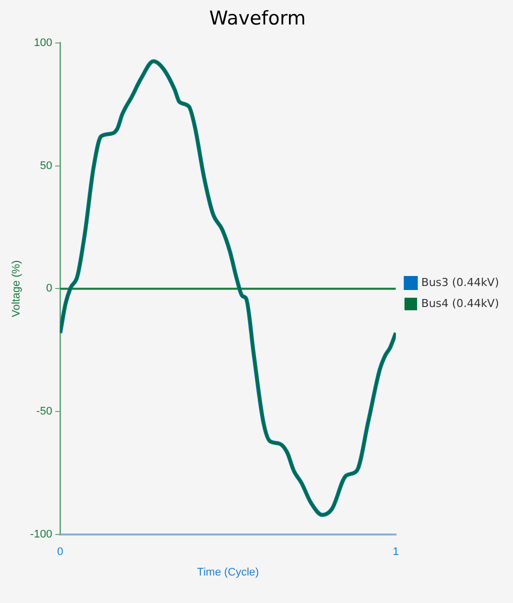 The image size is (513, 603). What do you see at coordinates (460, 303) in the screenshot?
I see `legend-label: Bus4 (0.44kV)` at bounding box center [460, 303].